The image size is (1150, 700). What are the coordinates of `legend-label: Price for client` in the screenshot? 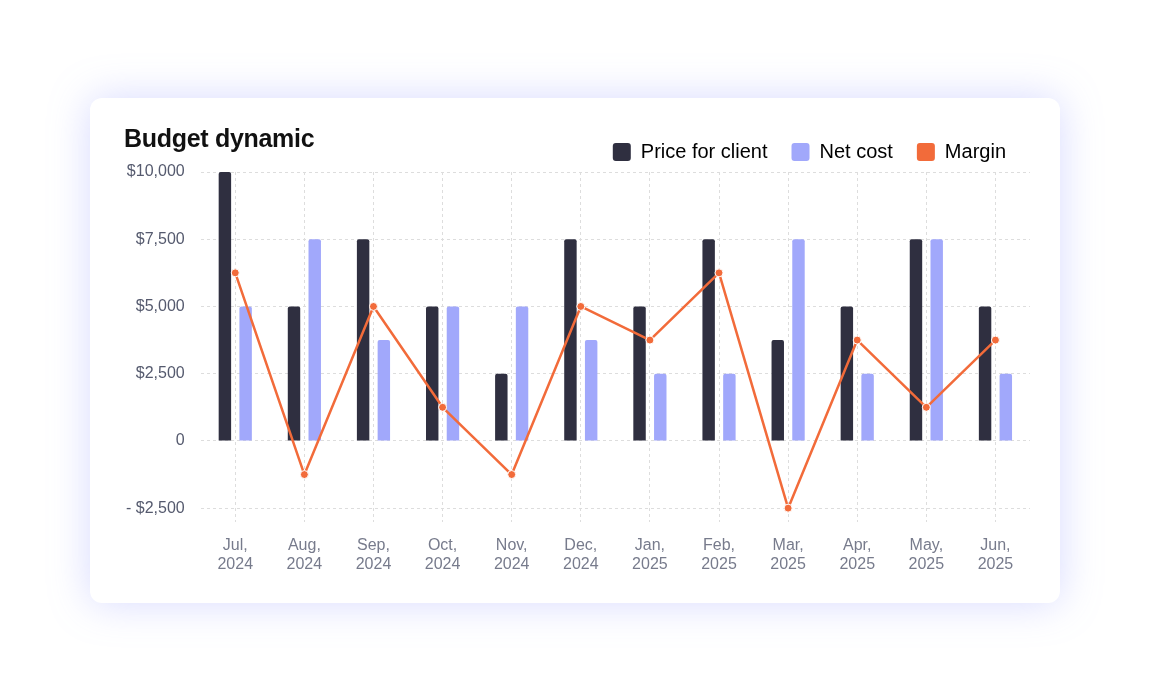 It's located at (704, 150).